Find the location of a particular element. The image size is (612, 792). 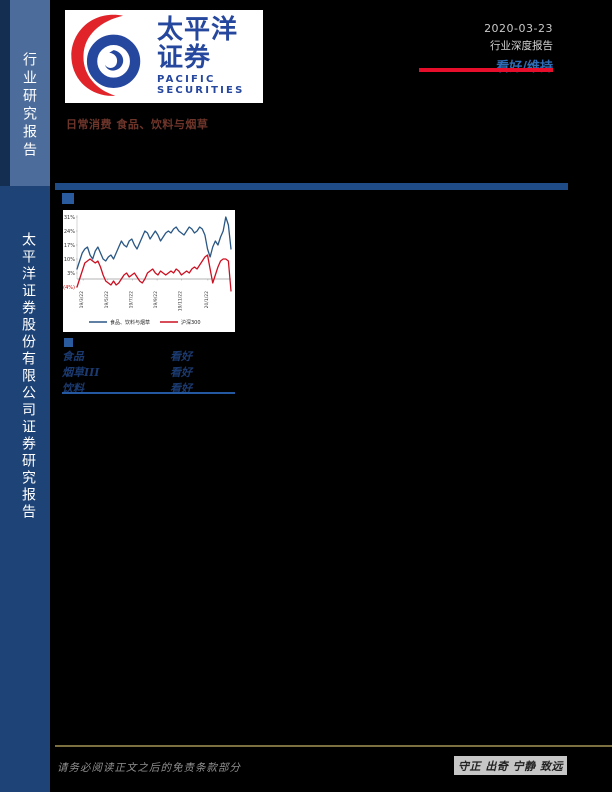

svg-text: 19/11/22 is located at coordinates (181, 301).